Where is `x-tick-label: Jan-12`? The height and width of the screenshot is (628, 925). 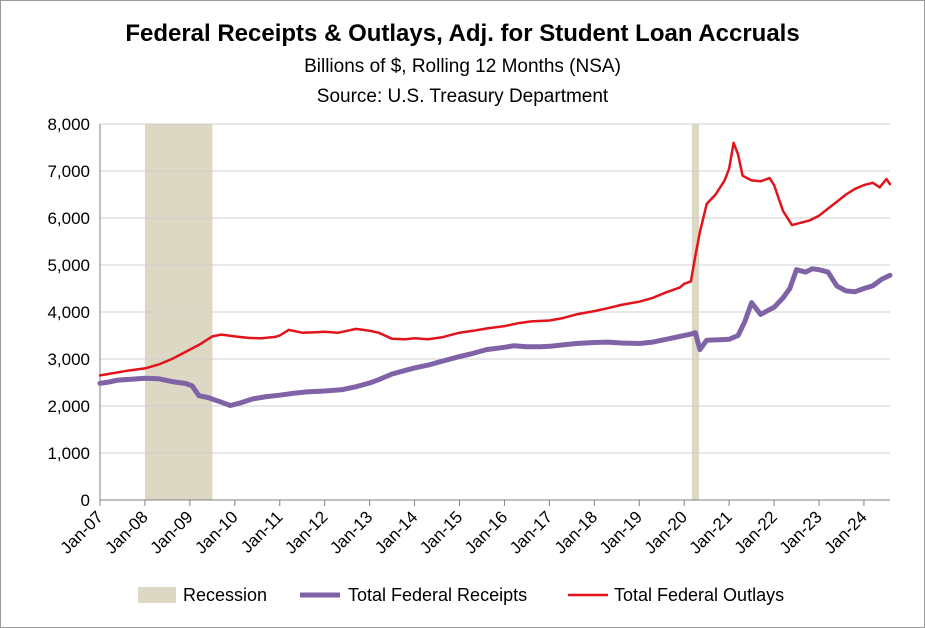 x-tick-label: Jan-12 is located at coordinates (306, 532).